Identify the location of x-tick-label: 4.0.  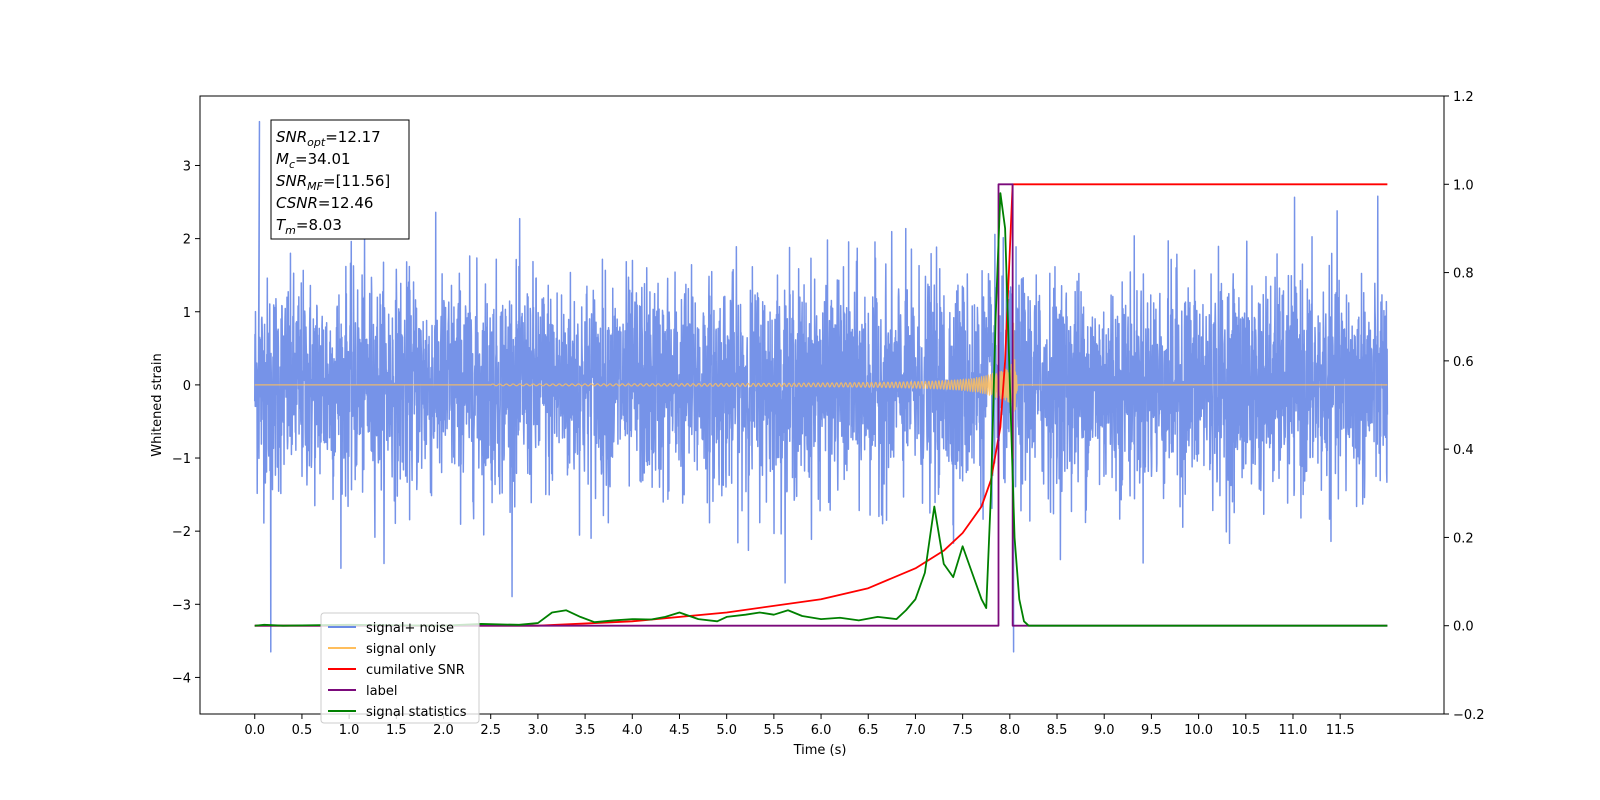
(632, 730).